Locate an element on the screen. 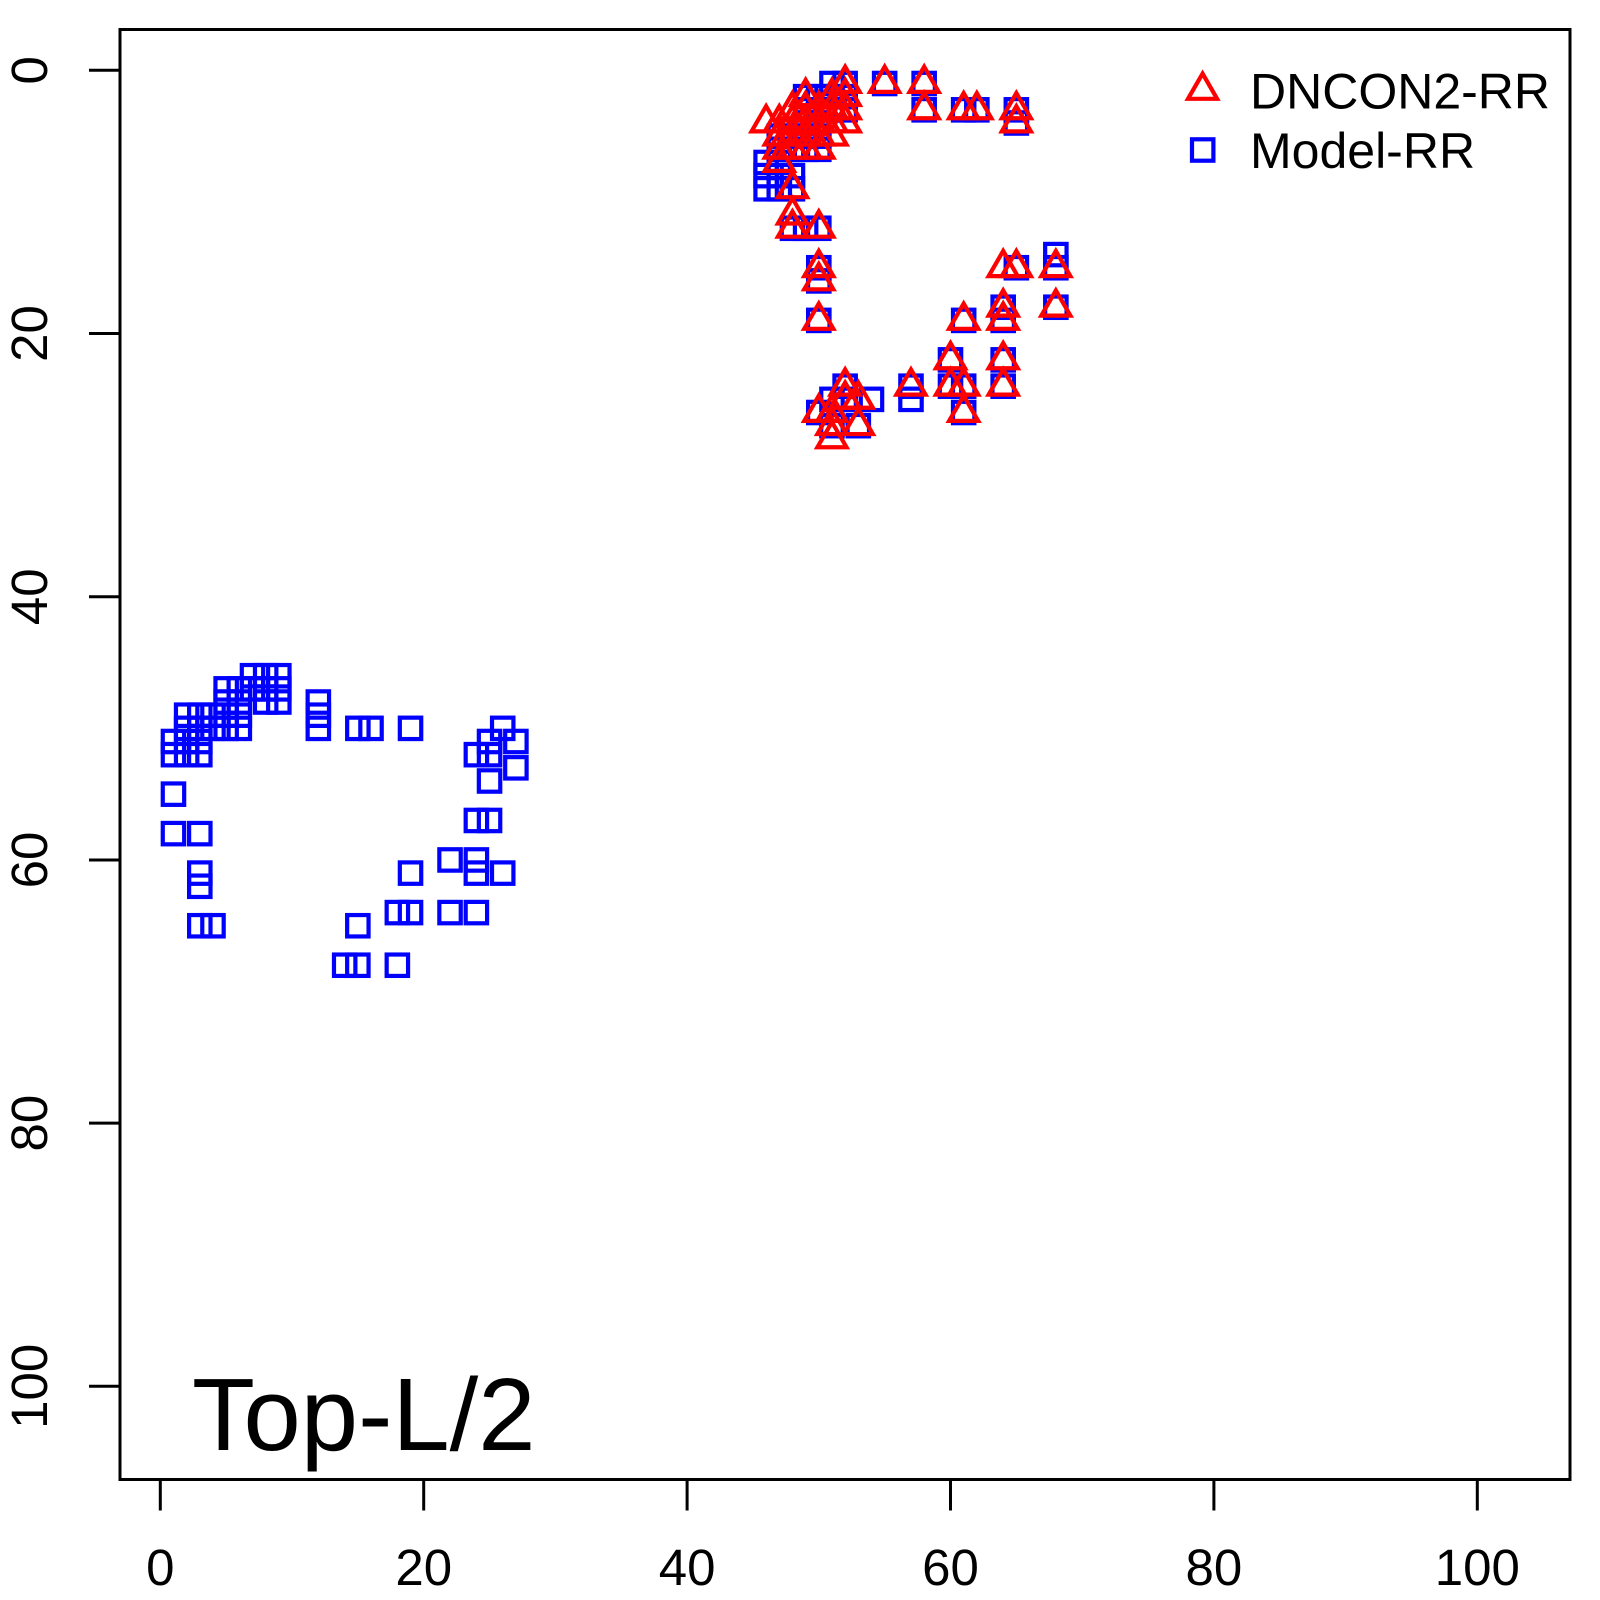  svg-text: DNCON2-RR is located at coordinates (1400, 91).